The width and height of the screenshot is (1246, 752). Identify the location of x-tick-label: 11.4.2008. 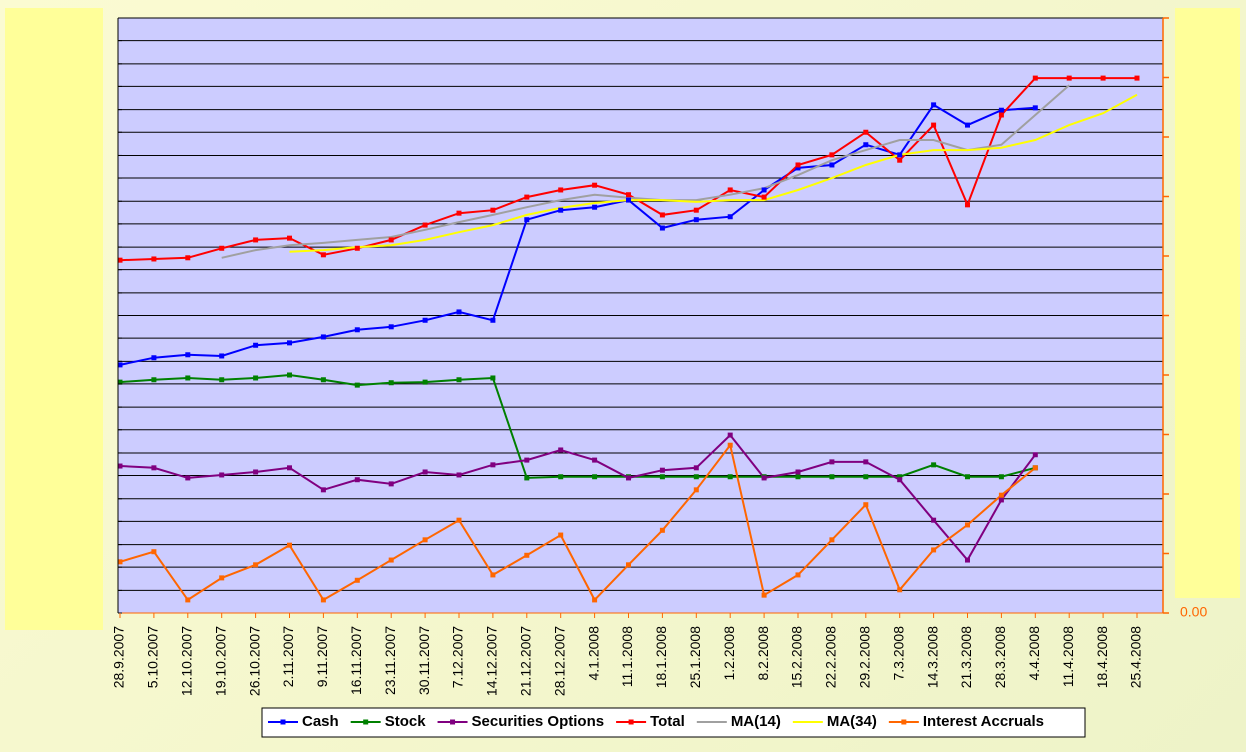
(1068, 656).